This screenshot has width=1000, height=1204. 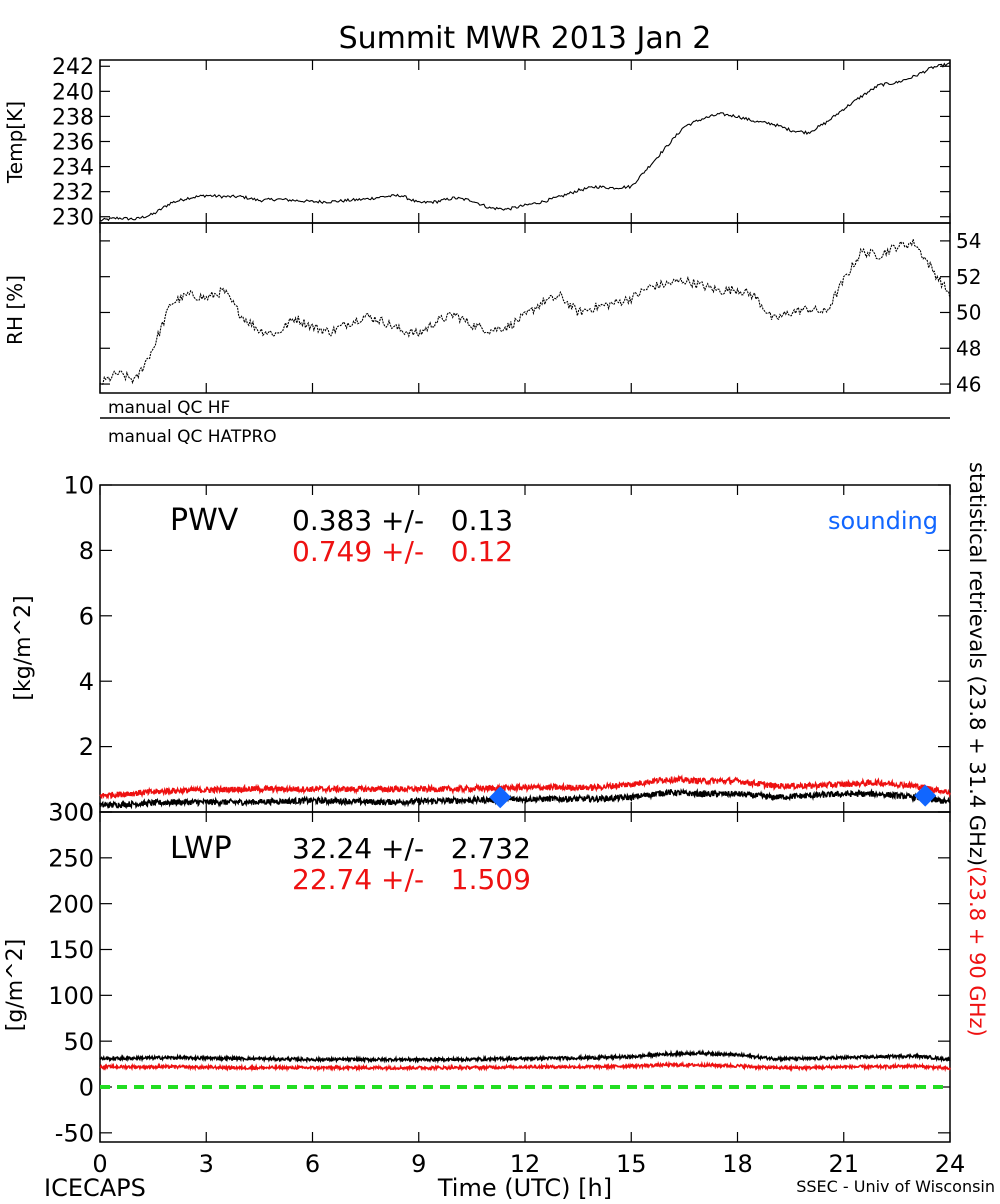 What do you see at coordinates (73, 67) in the screenshot?
I see `ytick-label: 242` at bounding box center [73, 67].